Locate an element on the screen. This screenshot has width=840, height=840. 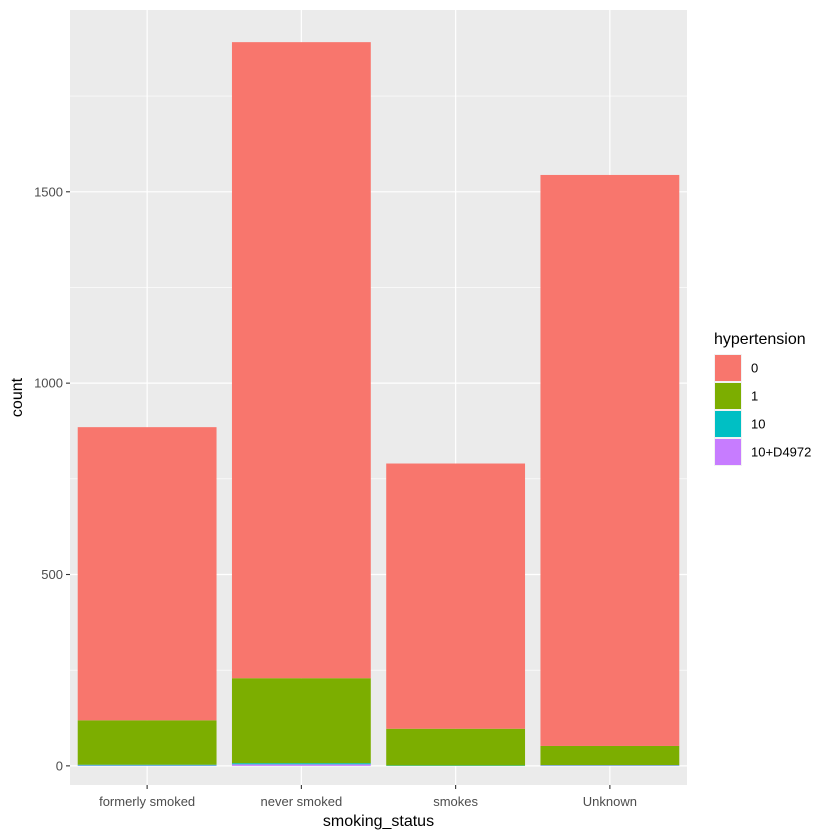
x-tick-label: never smoked is located at coordinates (302, 801).